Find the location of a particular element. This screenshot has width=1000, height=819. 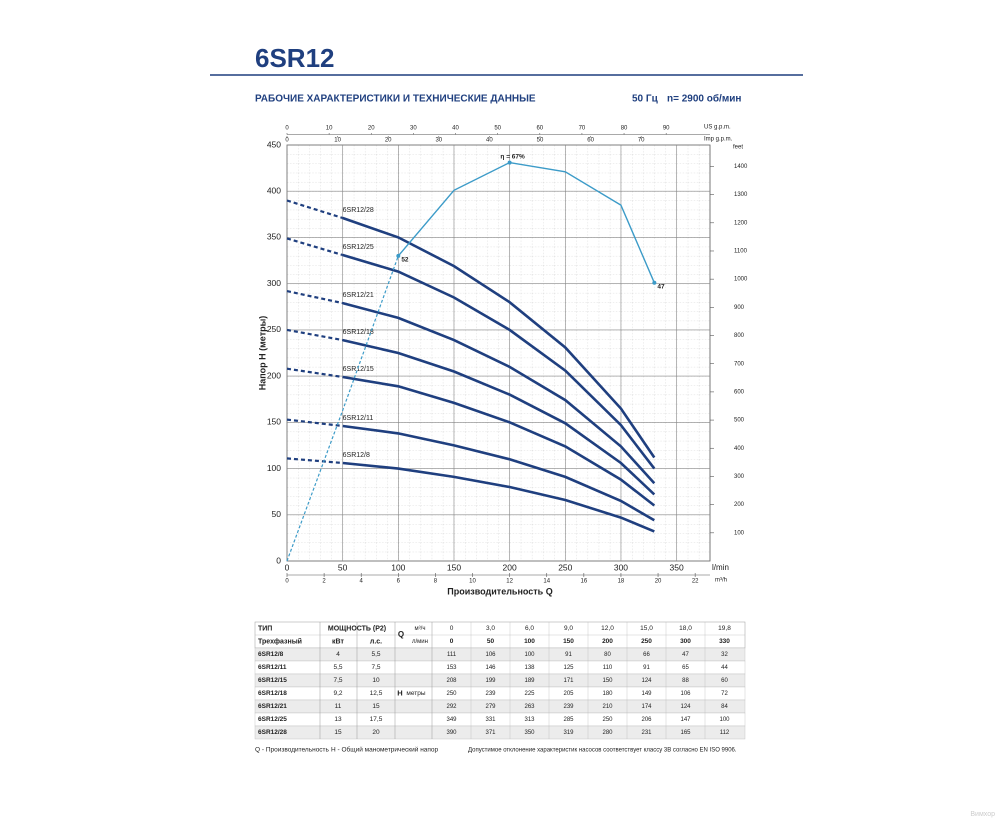

table-head: МОЩНОСТЬ (P2) is located at coordinates (357, 628).